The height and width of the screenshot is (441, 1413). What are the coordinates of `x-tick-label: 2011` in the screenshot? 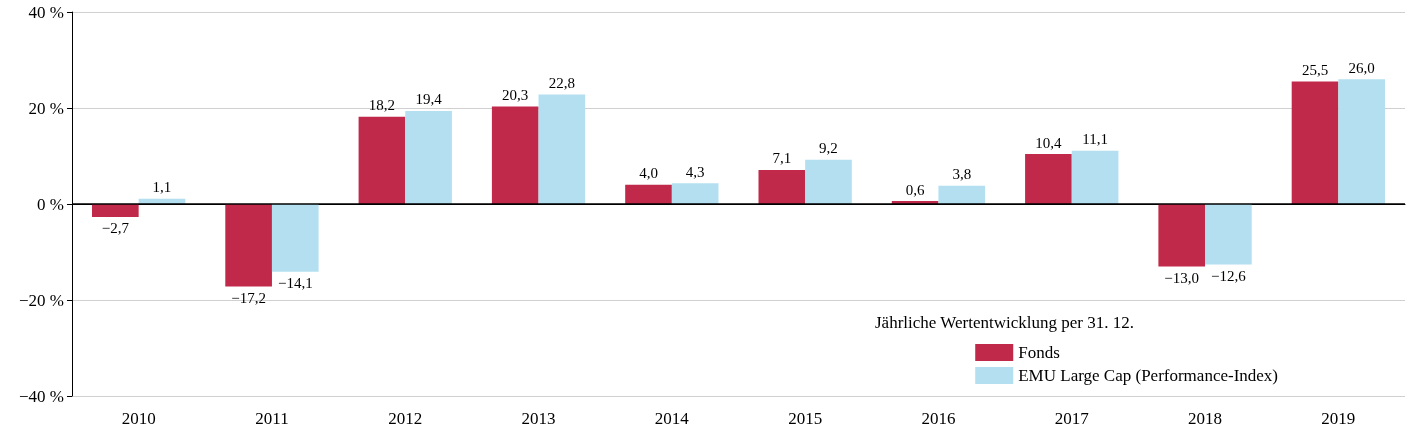 It's located at (272, 418).